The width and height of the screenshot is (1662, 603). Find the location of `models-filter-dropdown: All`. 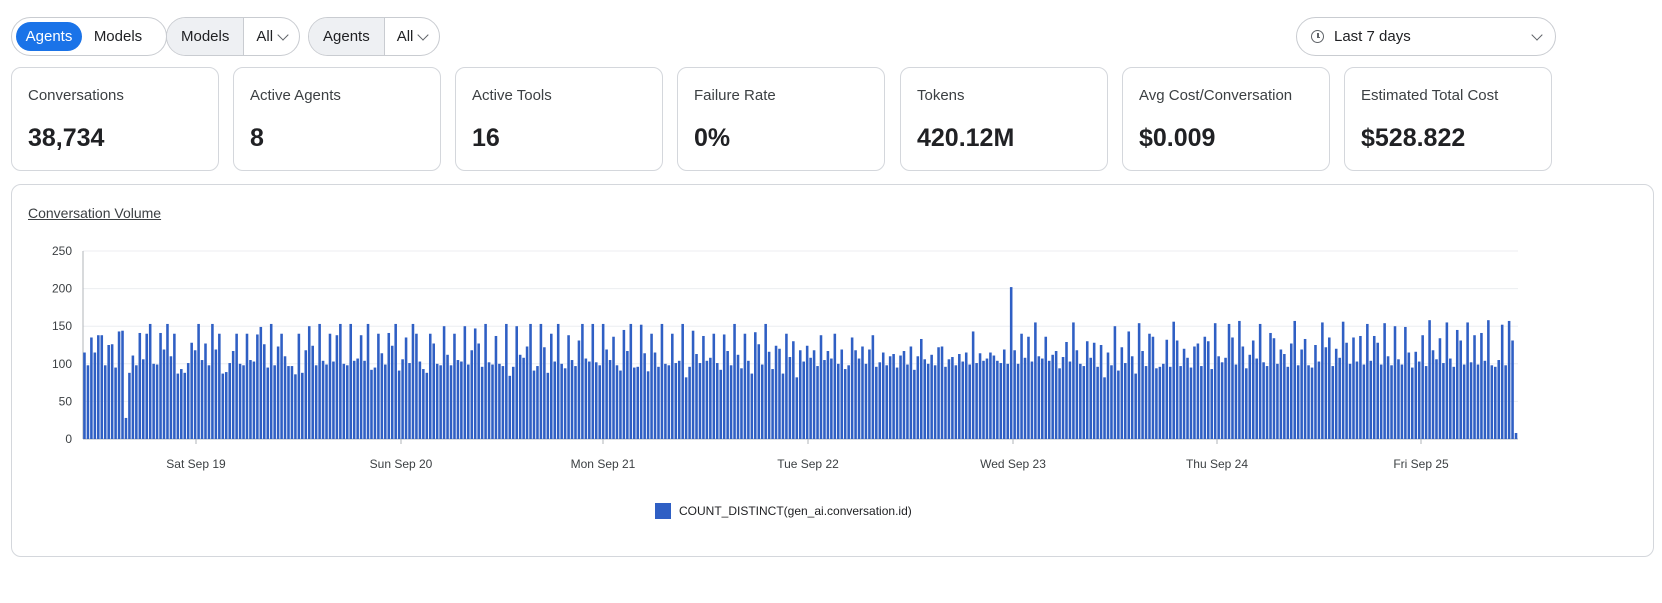

models-filter-dropdown: All is located at coordinates (270, 36).